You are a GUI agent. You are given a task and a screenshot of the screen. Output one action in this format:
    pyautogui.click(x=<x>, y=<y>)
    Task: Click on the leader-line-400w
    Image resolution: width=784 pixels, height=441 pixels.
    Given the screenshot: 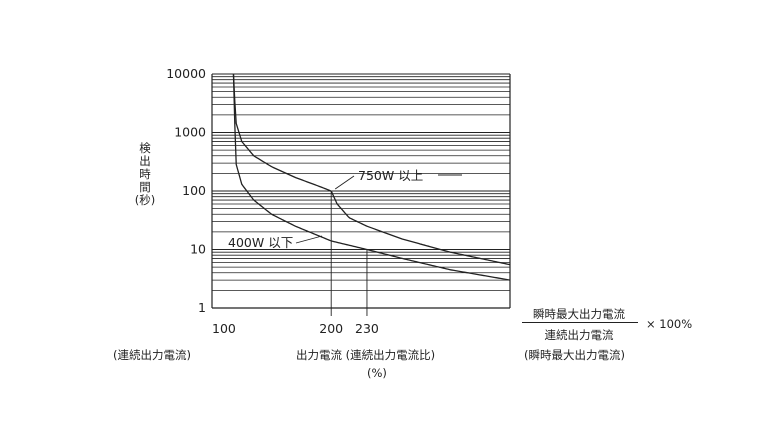 What is the action you would take?
    pyautogui.click(x=309, y=239)
    